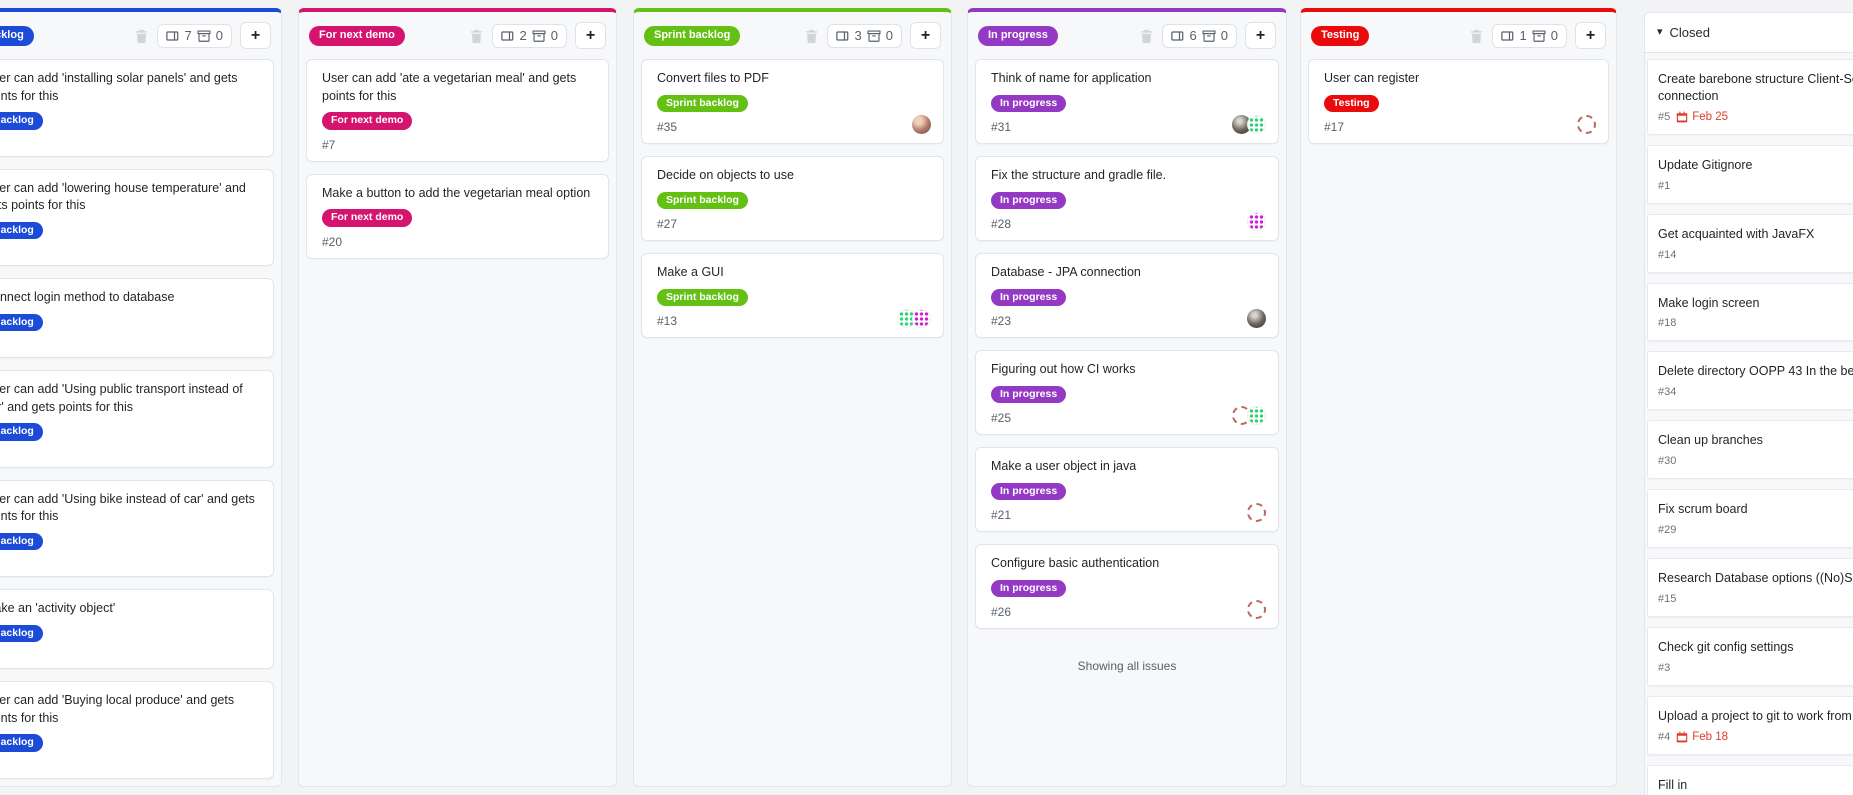 This screenshot has height=795, width=1853. Describe the element at coordinates (1736, 233) in the screenshot. I see `card-title: Get acquainted with JavaFX` at that location.